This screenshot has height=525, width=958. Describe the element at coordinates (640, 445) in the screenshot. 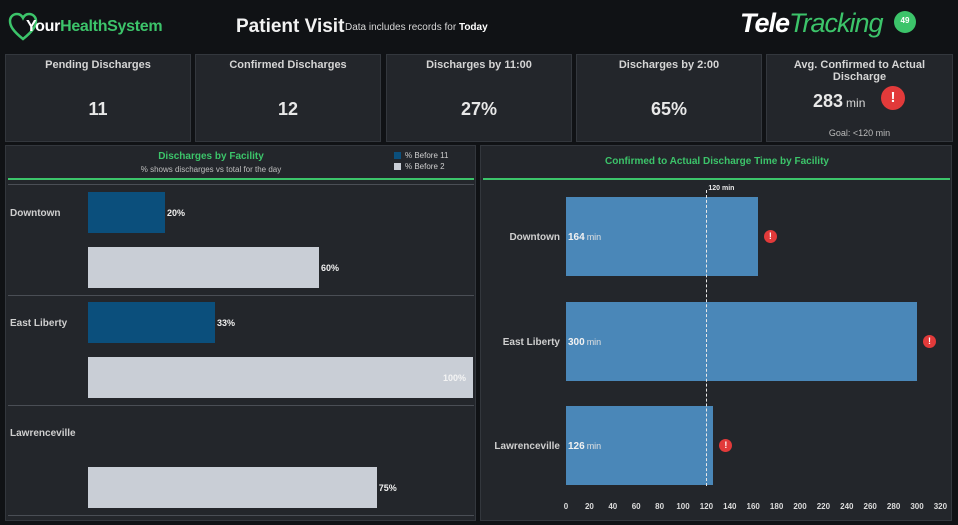

I see `bar-minutes-lawrenceville` at that location.